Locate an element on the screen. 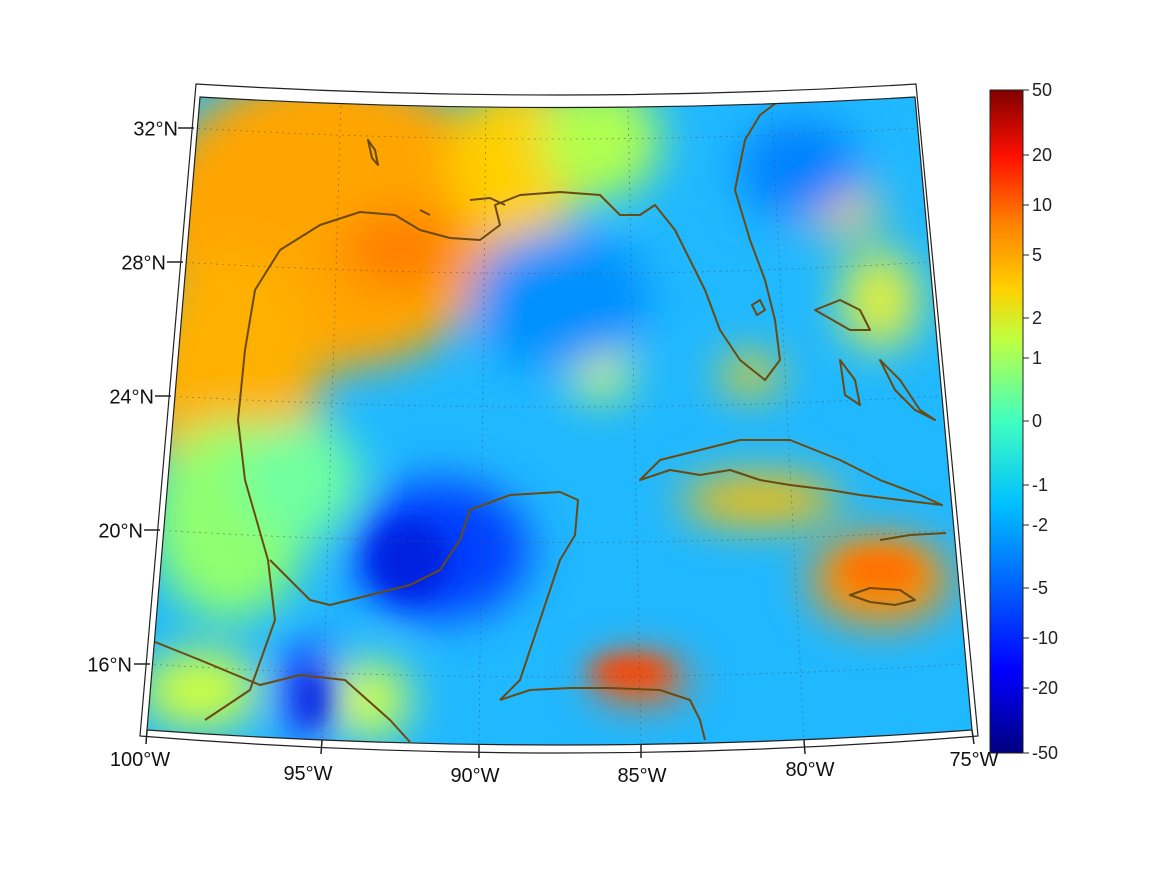 The width and height of the screenshot is (1167, 875). lon-label-95: 95°W is located at coordinates (307, 774).